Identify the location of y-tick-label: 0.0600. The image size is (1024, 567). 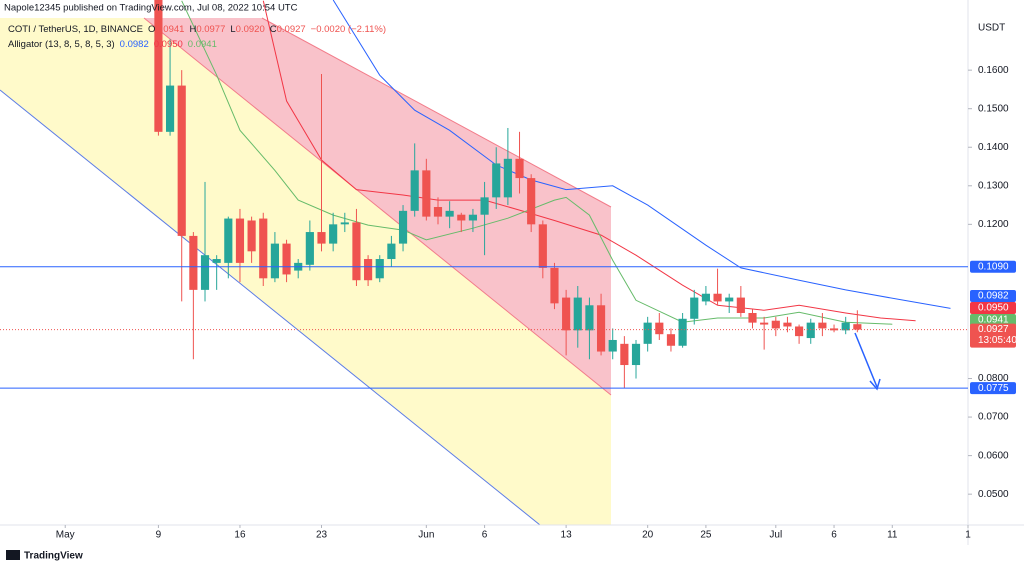
(993, 455).